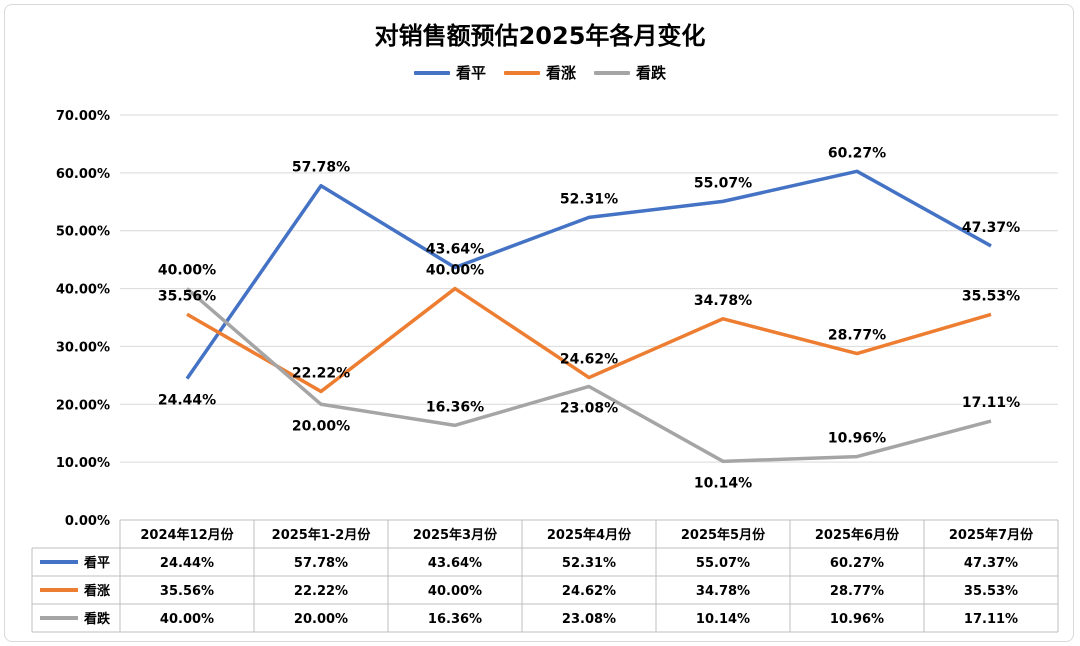 The height and width of the screenshot is (646, 1080). What do you see at coordinates (589, 360) in the screenshot?
I see `data-label: 24.62%` at bounding box center [589, 360].